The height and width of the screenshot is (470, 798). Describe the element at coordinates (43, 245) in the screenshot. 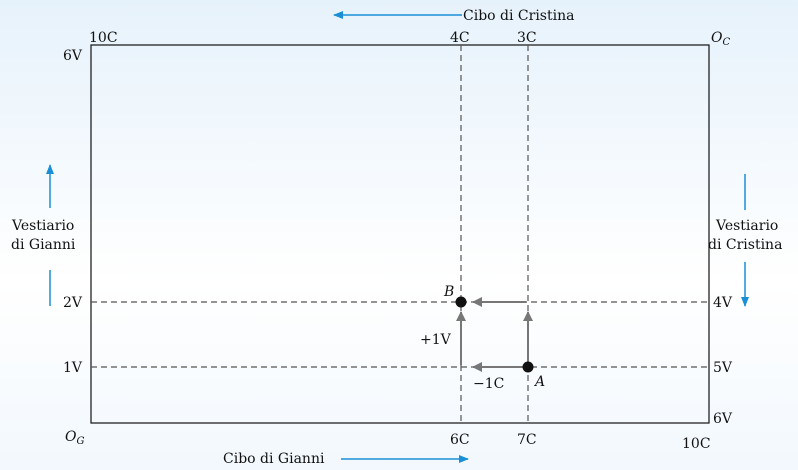

I see `left-axis-title-line2: di Gianni` at that location.